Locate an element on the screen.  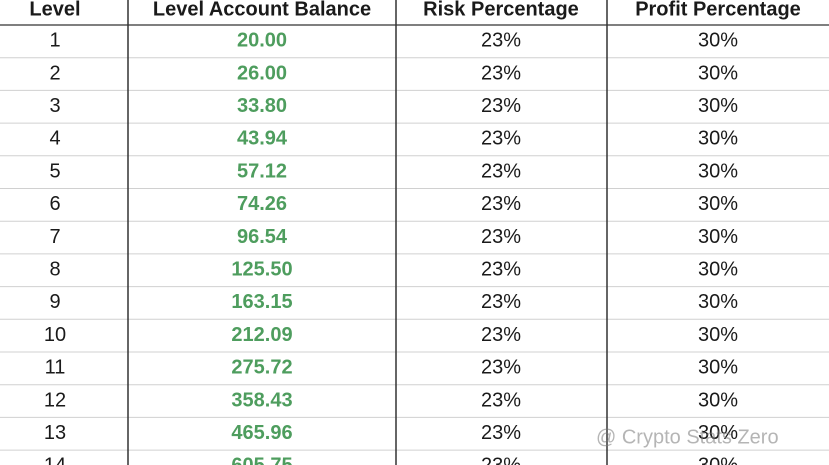
balance-cell: 212.09 is located at coordinates (261, 335).